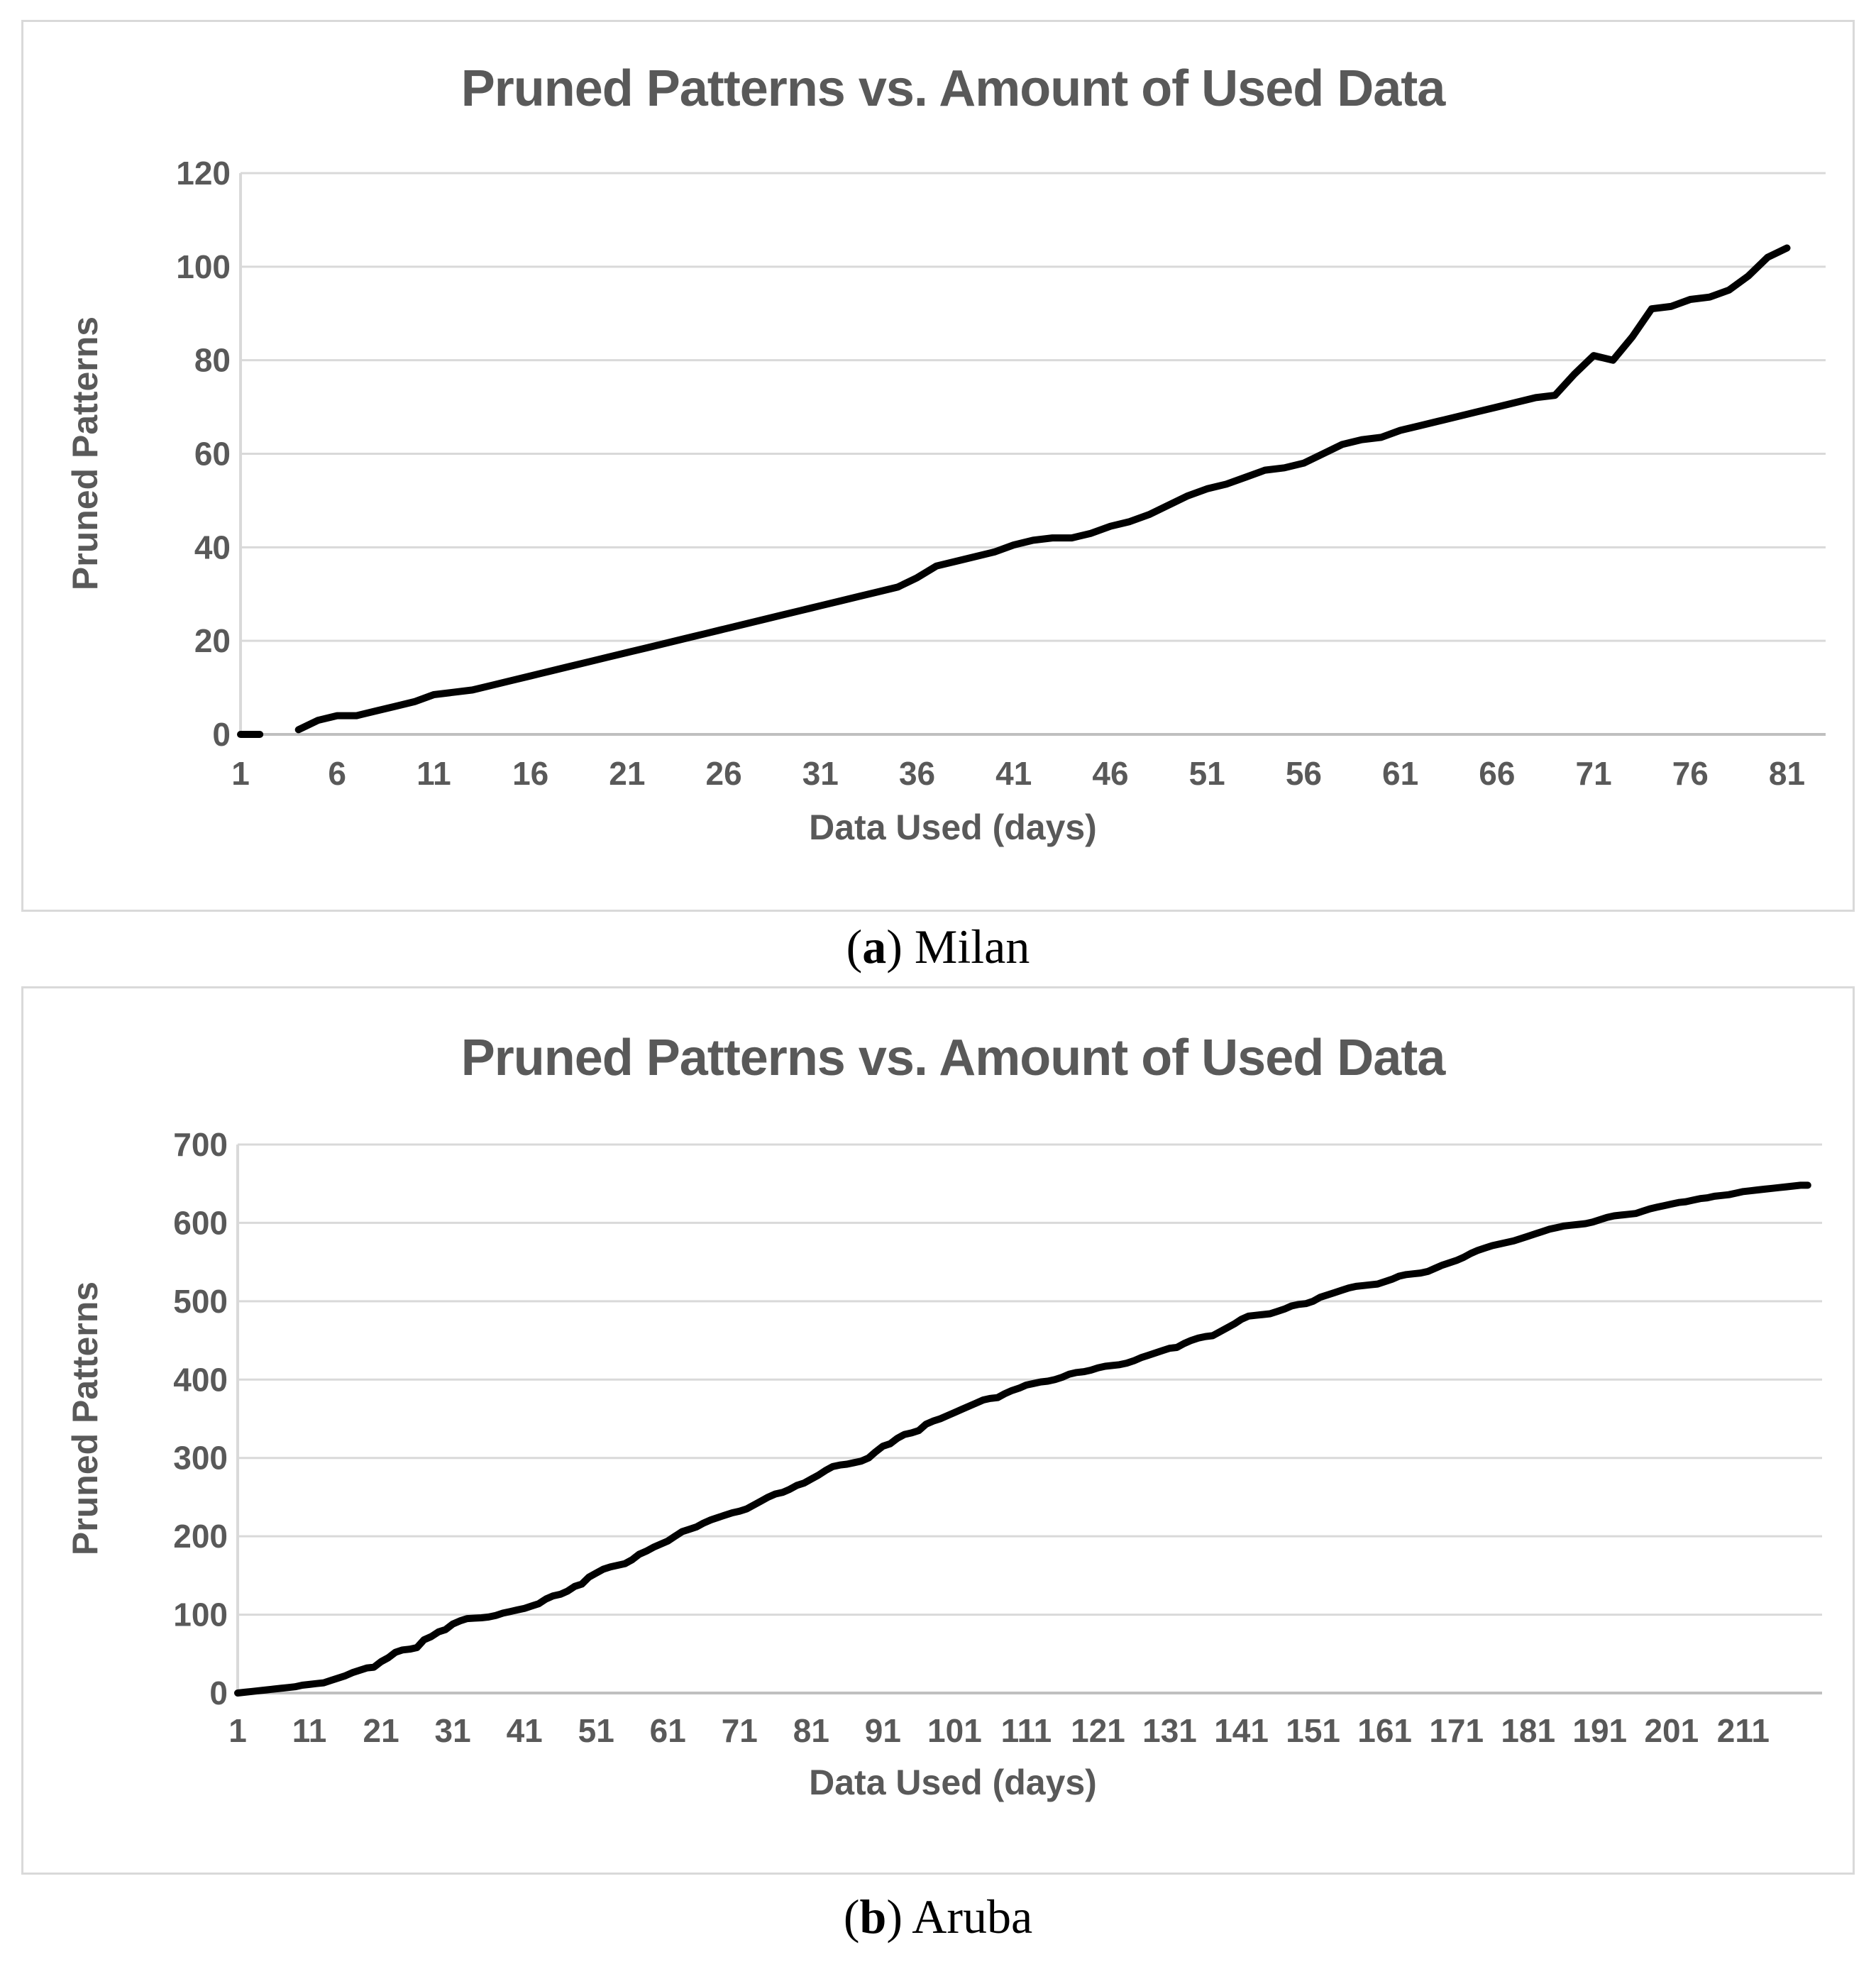  I want to click on caption-text: ) Milan, so click(958, 947).